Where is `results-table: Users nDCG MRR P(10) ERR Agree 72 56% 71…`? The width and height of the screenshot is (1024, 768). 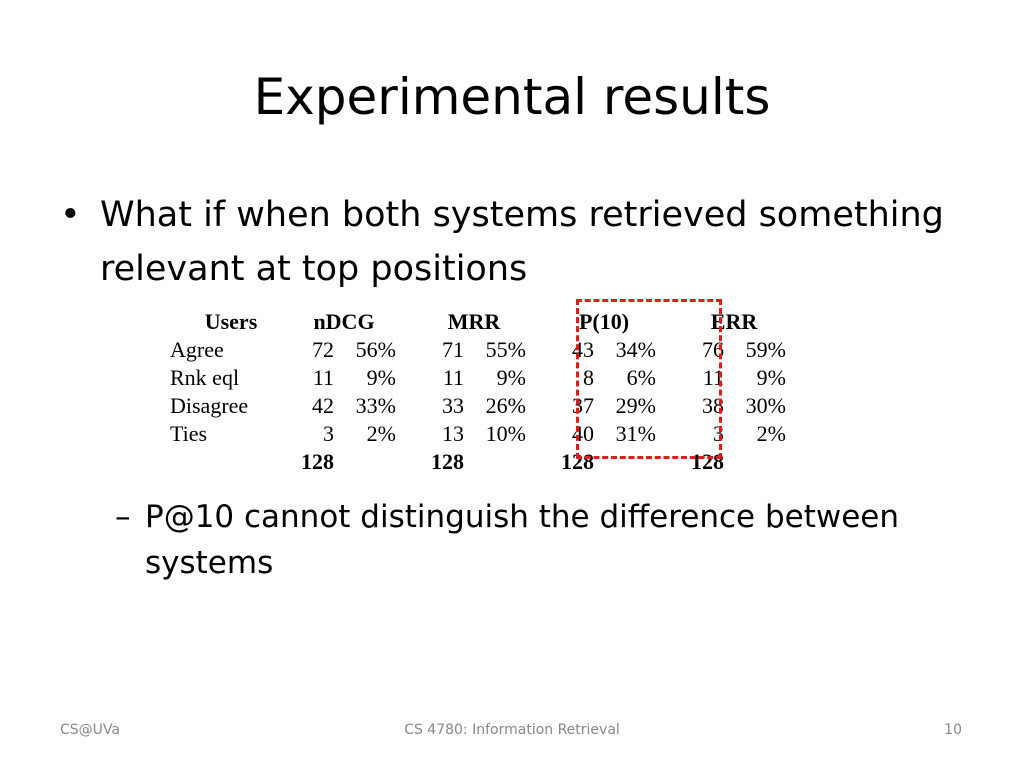 results-table: Users nDCG MRR P(10) ERR Agree 72 56% 71… is located at coordinates (478, 392).